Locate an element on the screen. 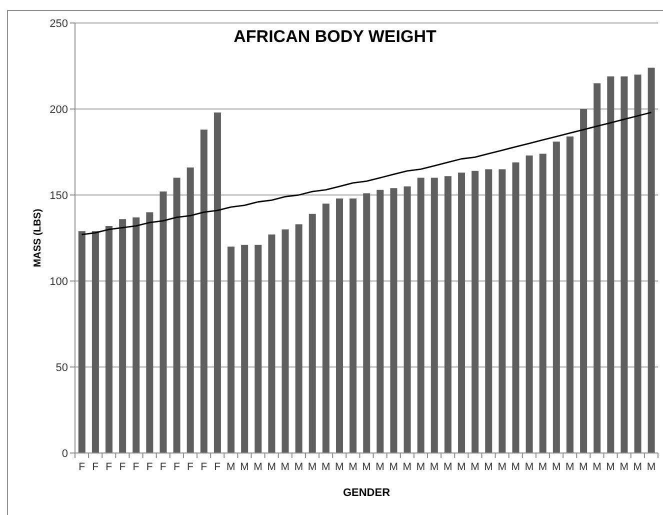 The width and height of the screenshot is (663, 515). y-tick-label: 100 is located at coordinates (59, 282).